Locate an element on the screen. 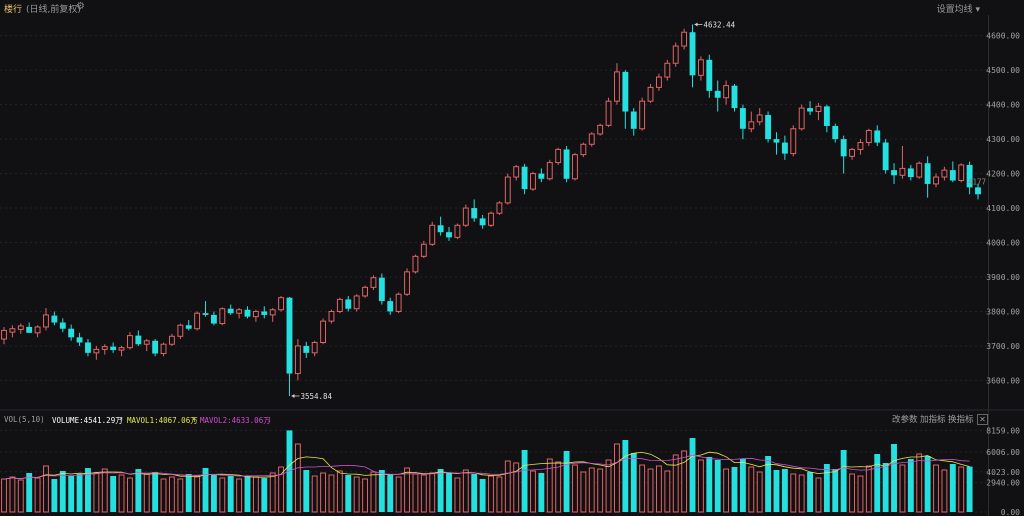 The width and height of the screenshot is (1024, 516). volume-tick-label: 6006.00 is located at coordinates (1003, 452).